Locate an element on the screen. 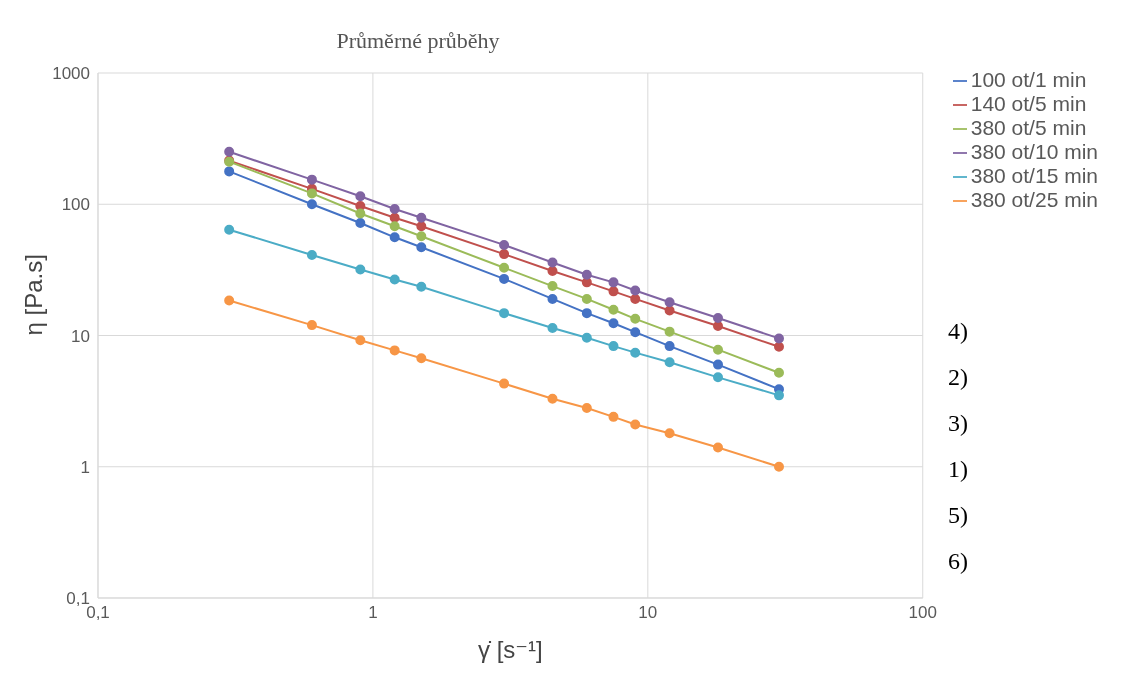 This screenshot has width=1125, height=699. legend-label: 100 ot/1 min is located at coordinates (1028, 79).